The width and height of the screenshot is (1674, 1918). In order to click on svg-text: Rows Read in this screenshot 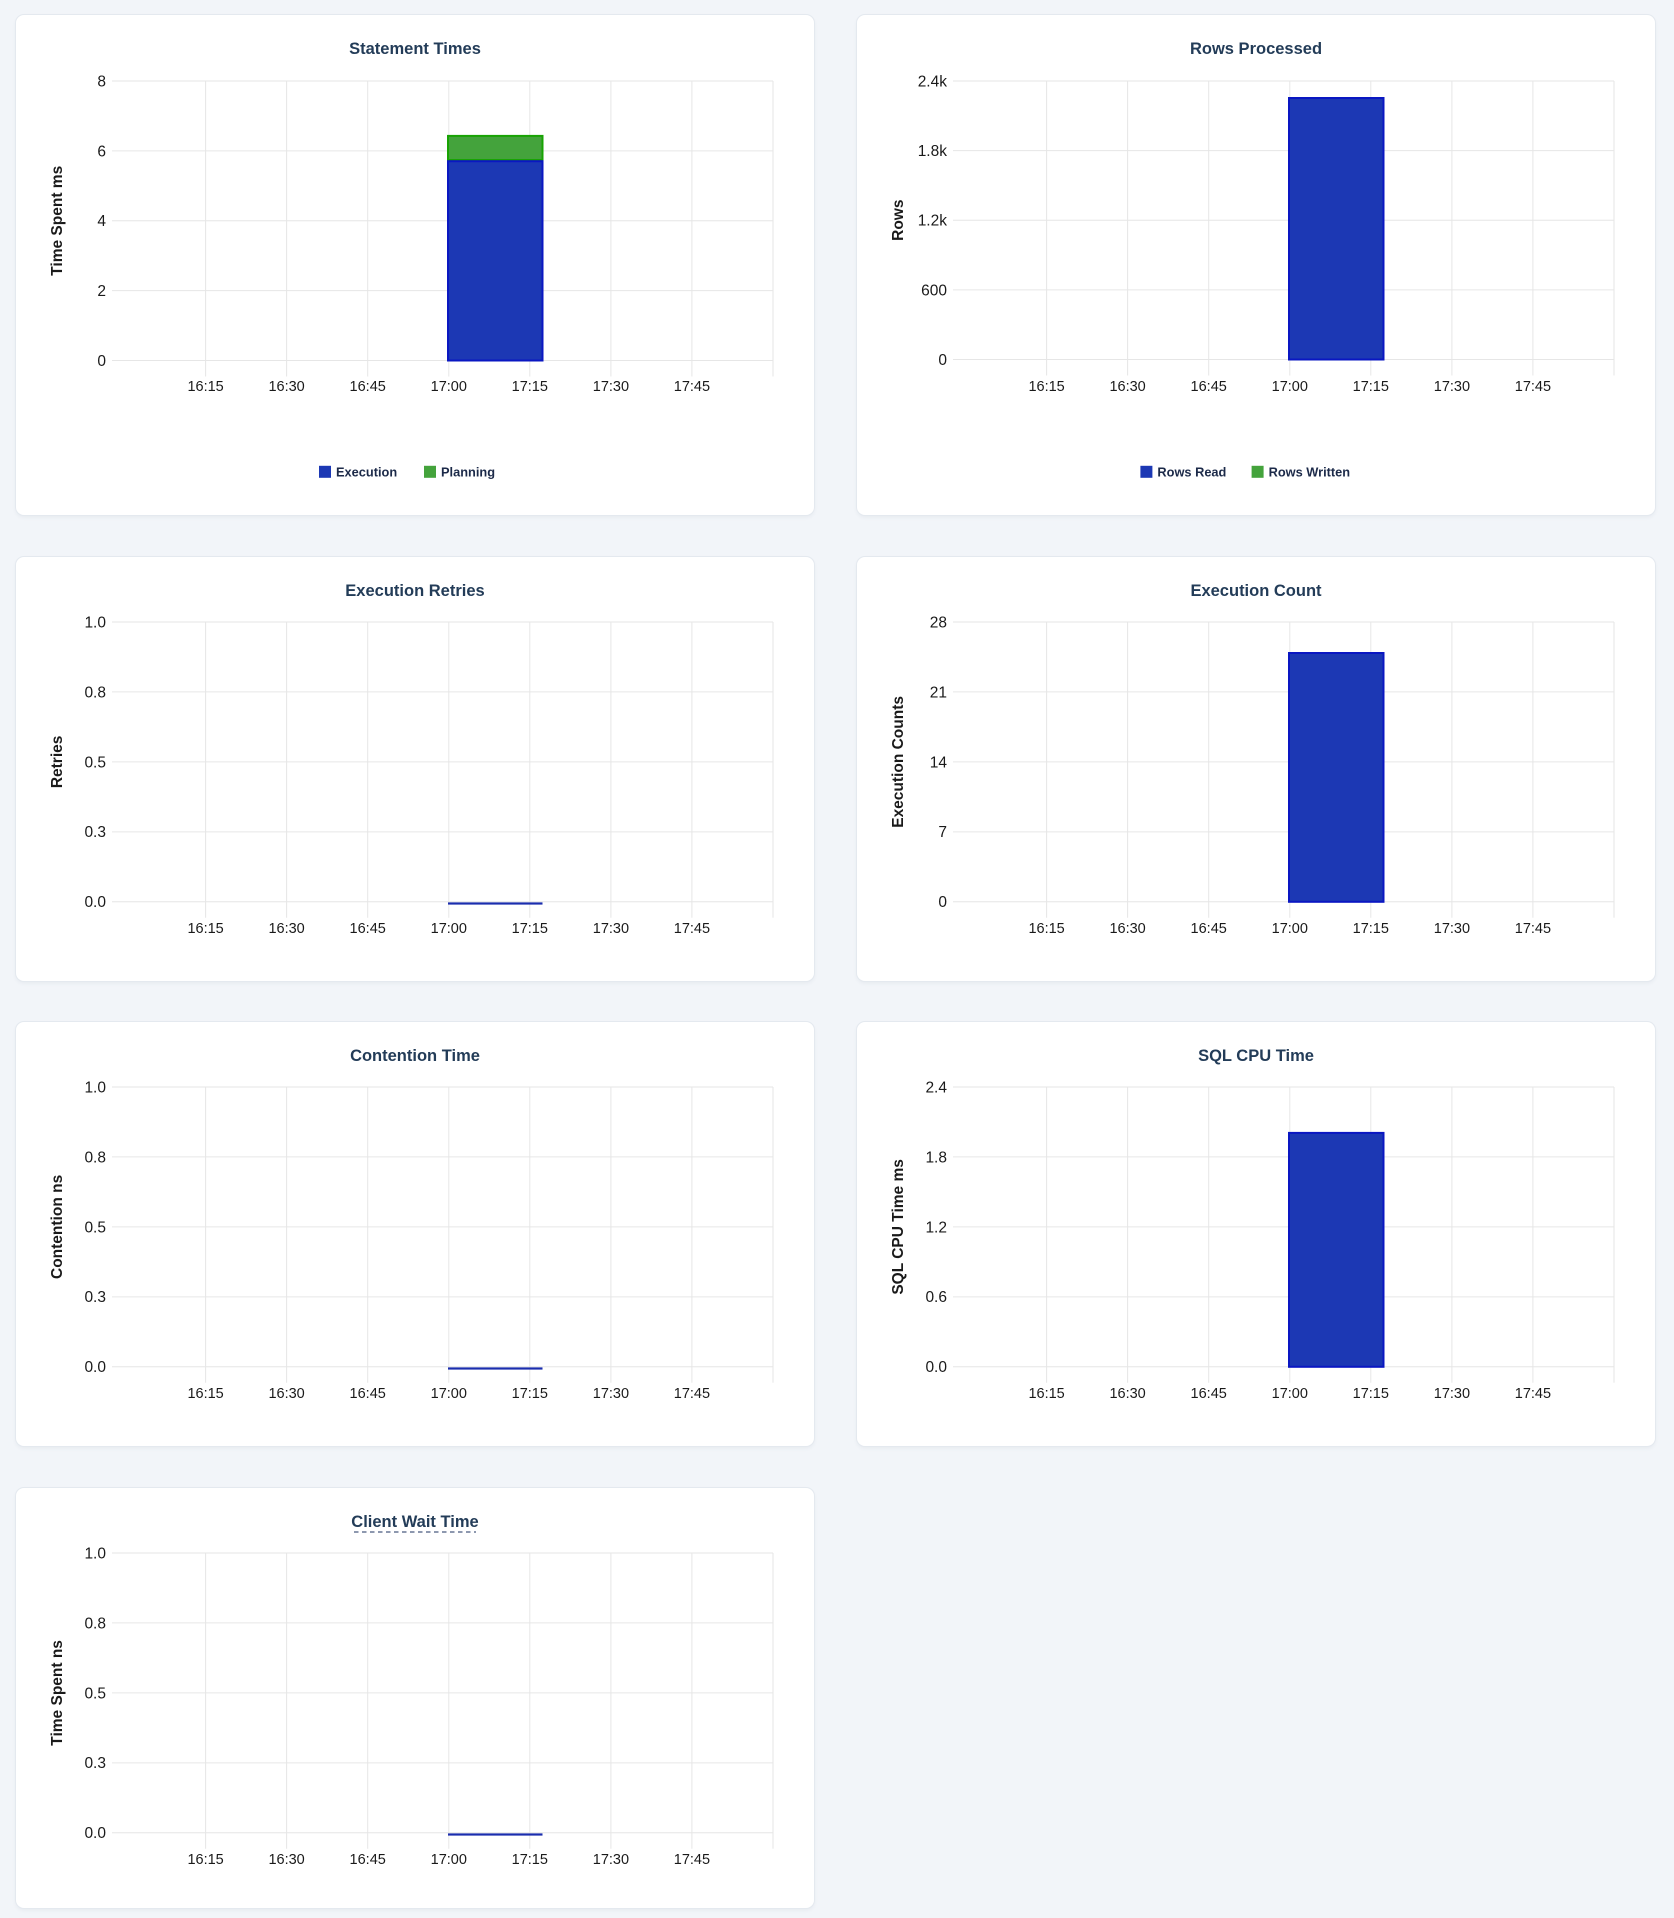, I will do `click(1191, 472)`.